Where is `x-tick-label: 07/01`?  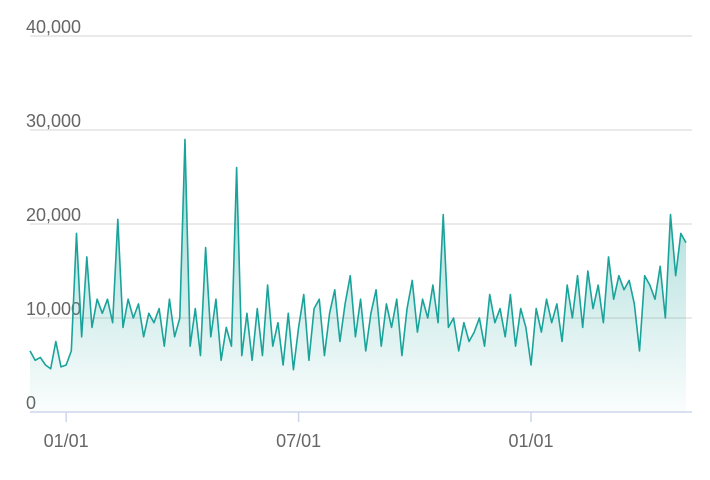 x-tick-label: 07/01 is located at coordinates (298, 441).